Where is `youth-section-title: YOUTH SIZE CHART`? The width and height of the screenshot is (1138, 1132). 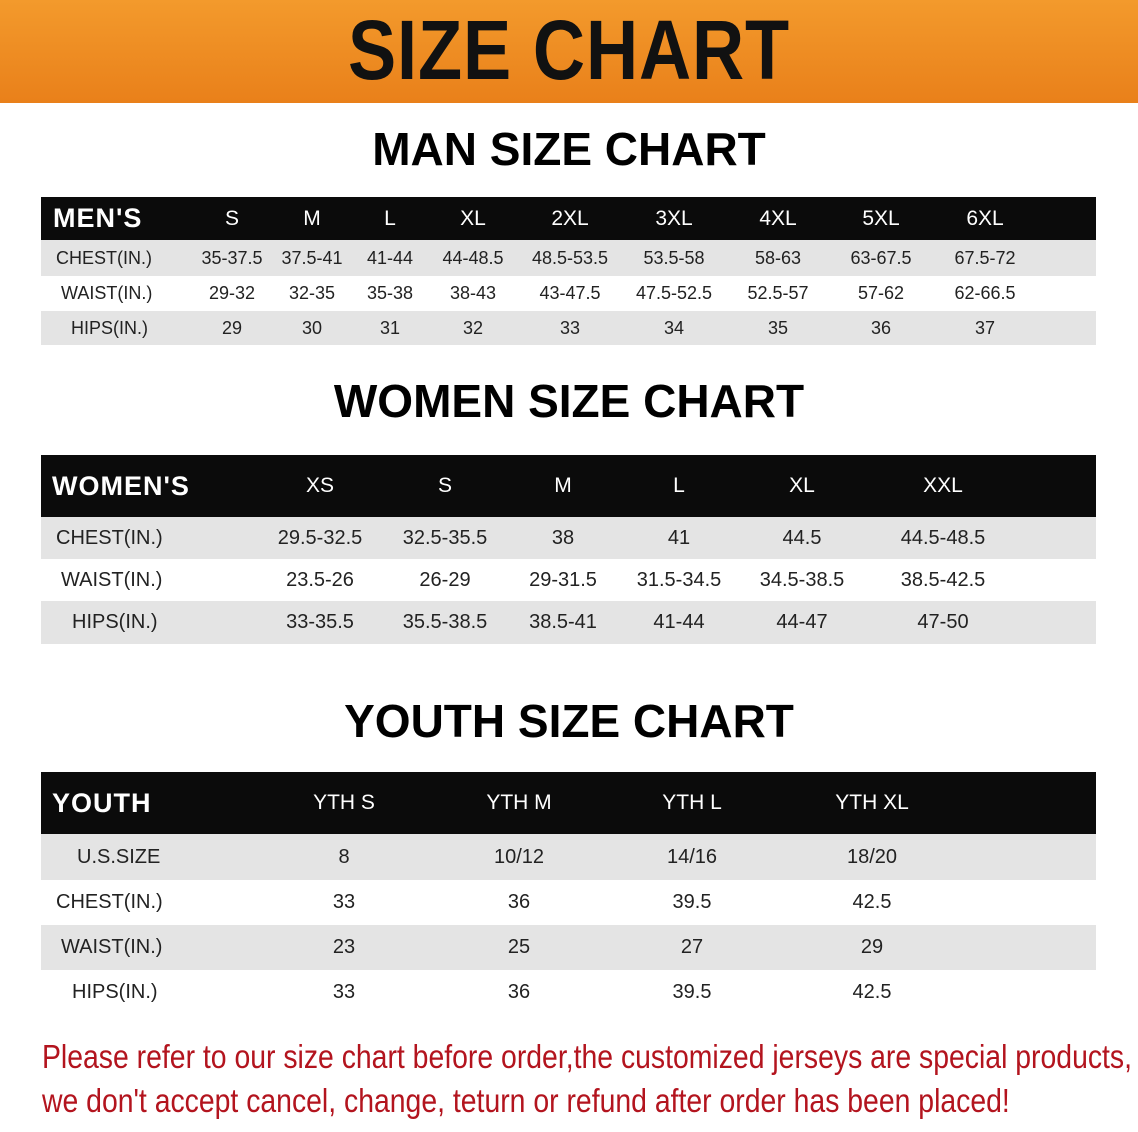 youth-section-title: YOUTH SIZE CHART is located at coordinates (569, 721).